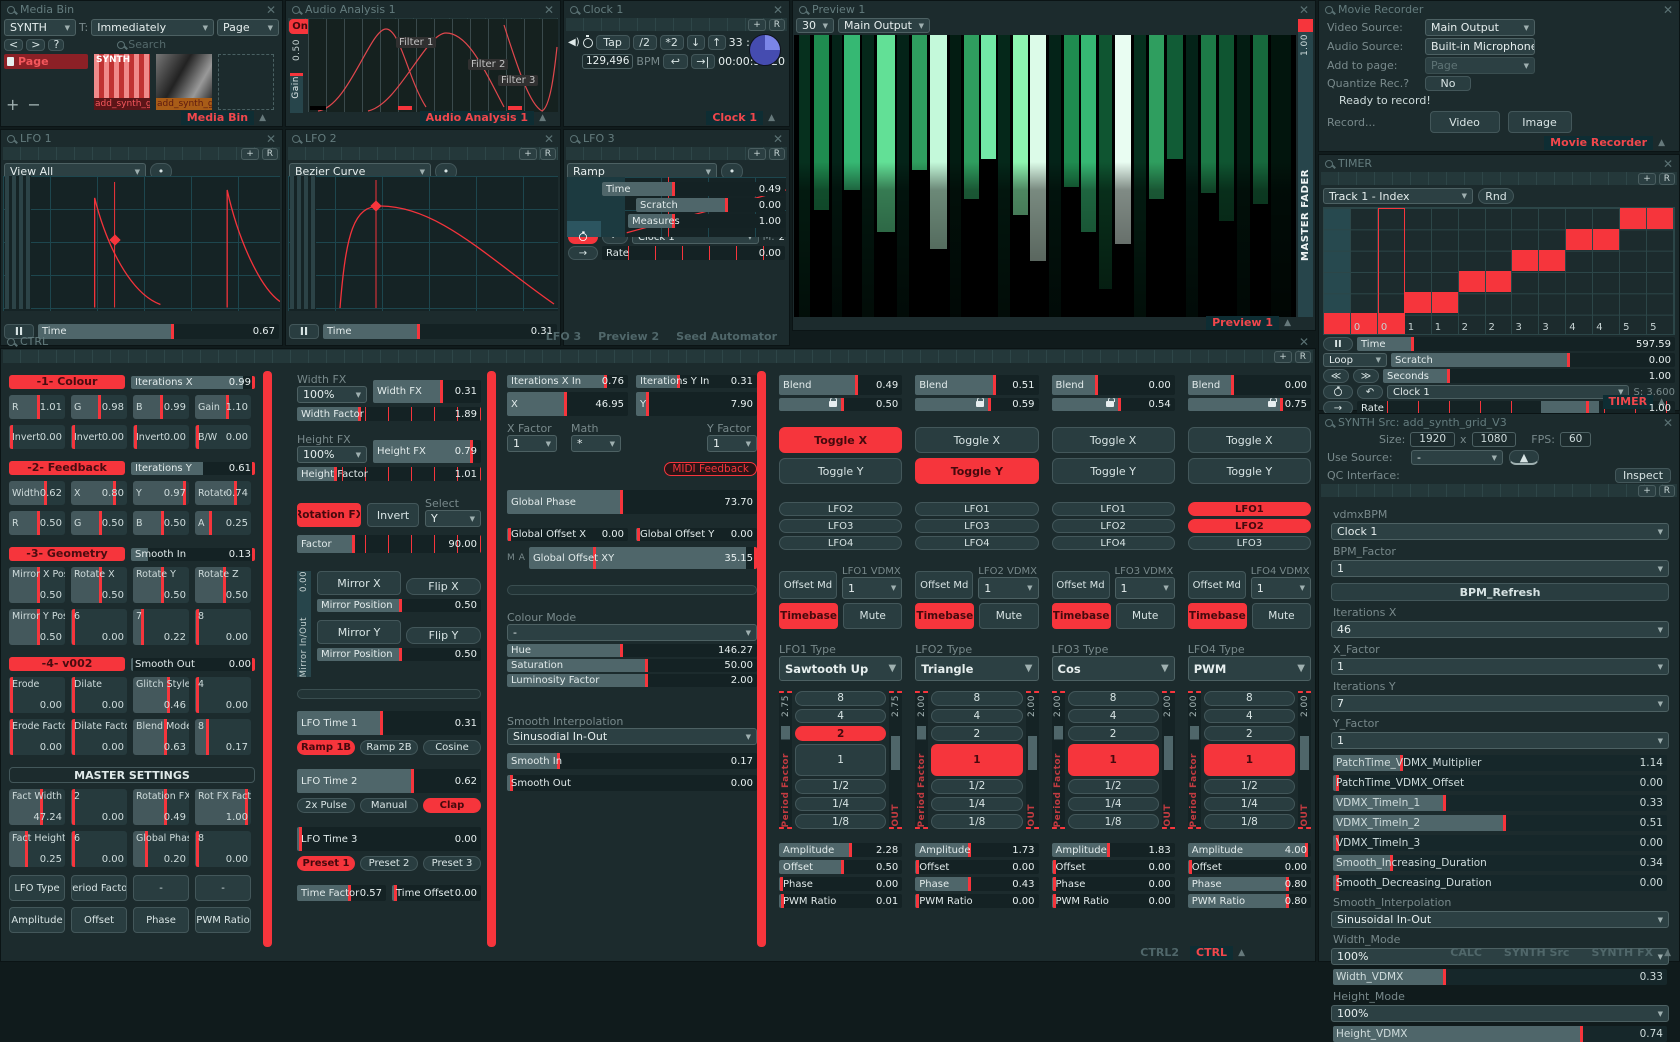  Describe the element at coordinates (453, 518) in the screenshot. I see `select-axis-dropdown: Y ▼` at that location.